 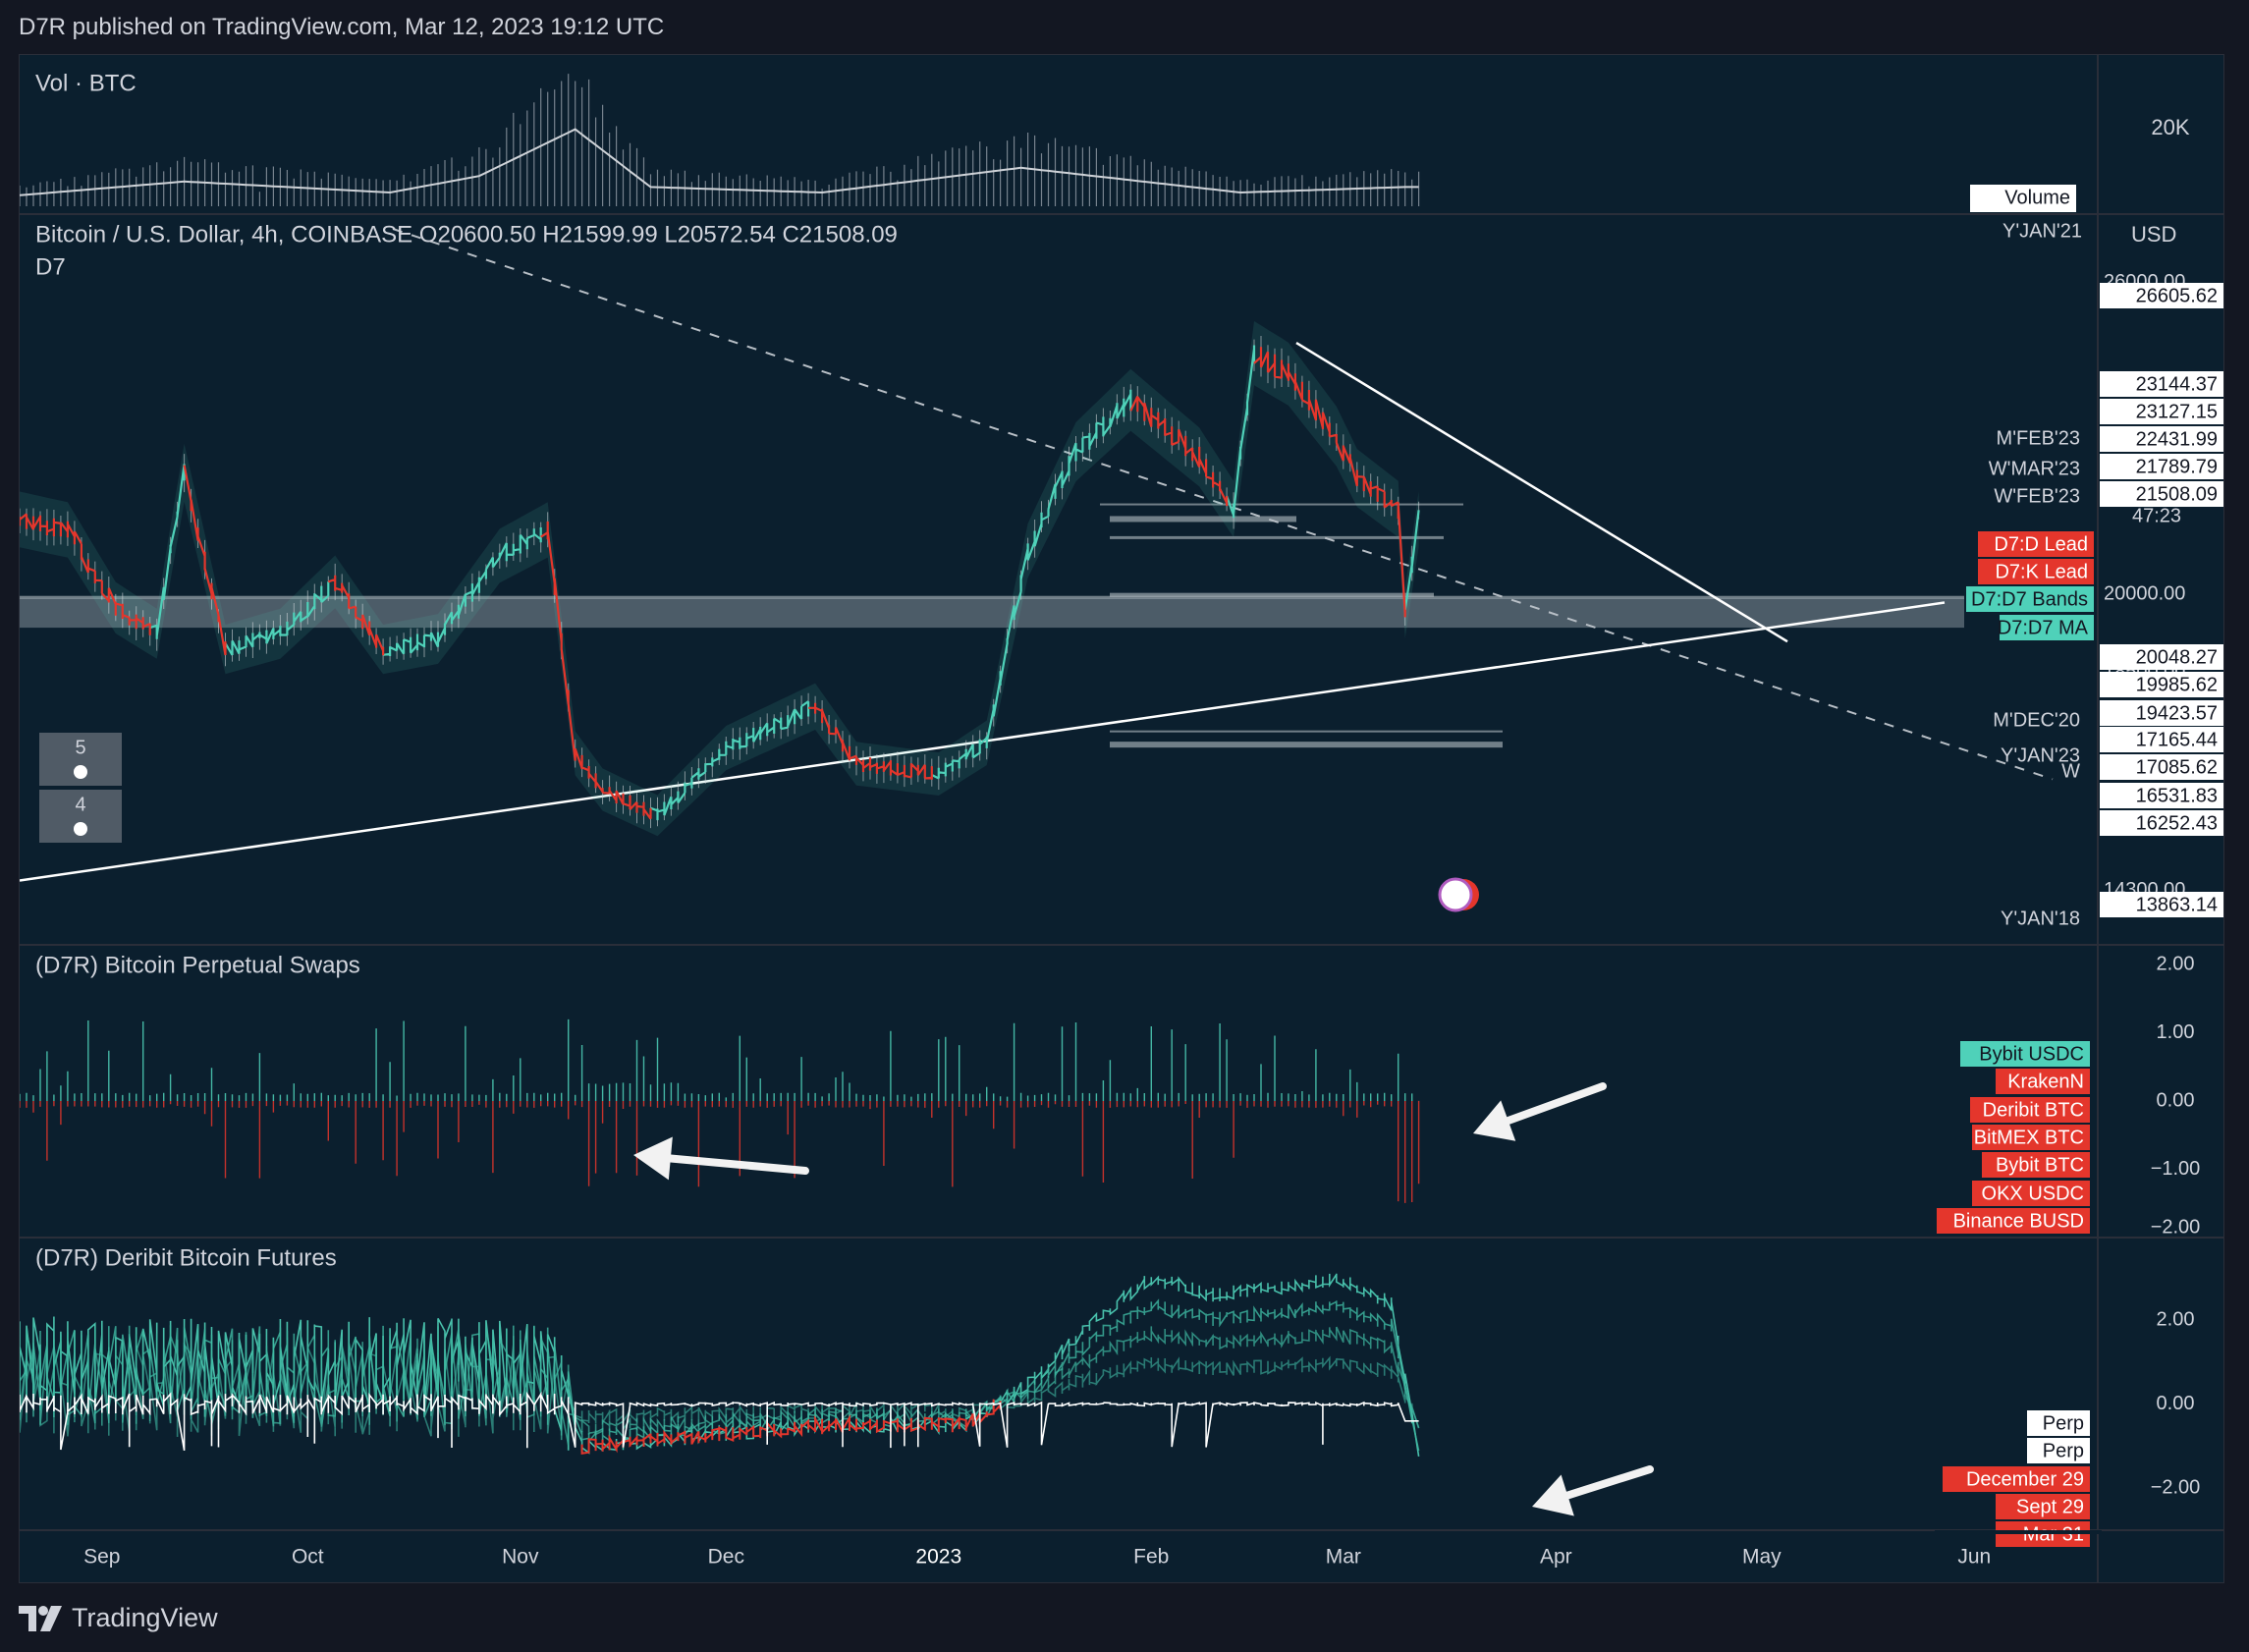 I want to click on swaps-legend-1: KrakenN, so click(x=2046, y=1081).